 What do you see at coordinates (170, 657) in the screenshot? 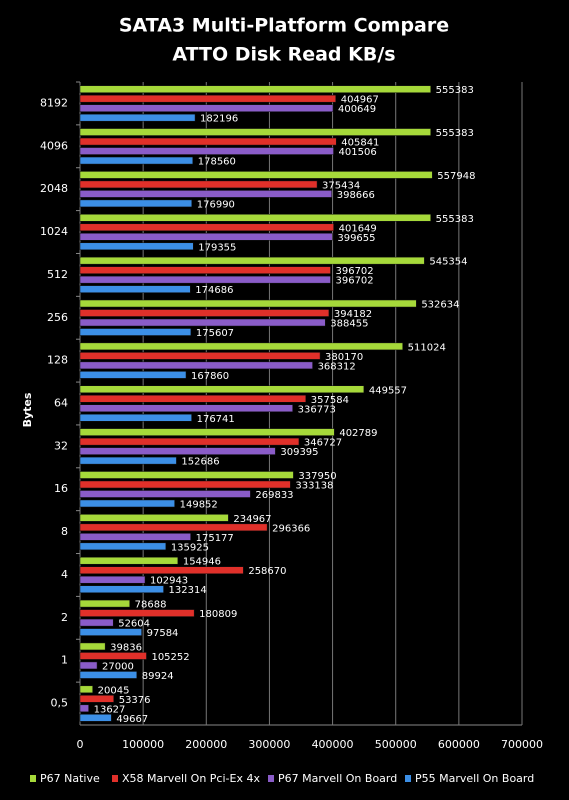
I see `value-label: 105252` at bounding box center [170, 657].